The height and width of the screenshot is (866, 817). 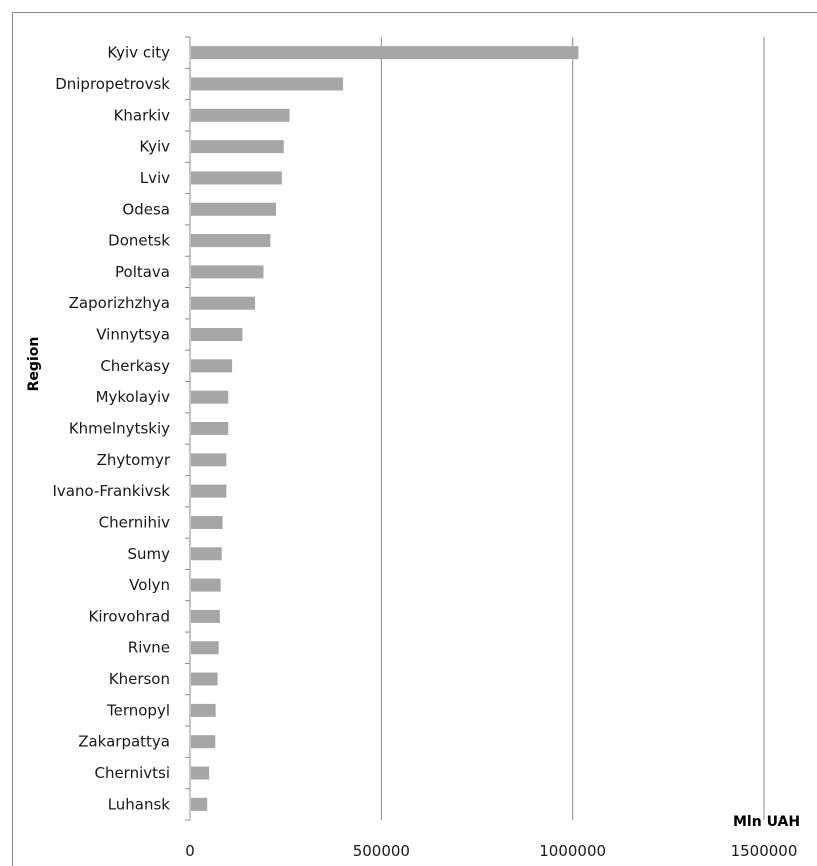 What do you see at coordinates (138, 53) in the screenshot?
I see `category-label: Kyiv city` at bounding box center [138, 53].